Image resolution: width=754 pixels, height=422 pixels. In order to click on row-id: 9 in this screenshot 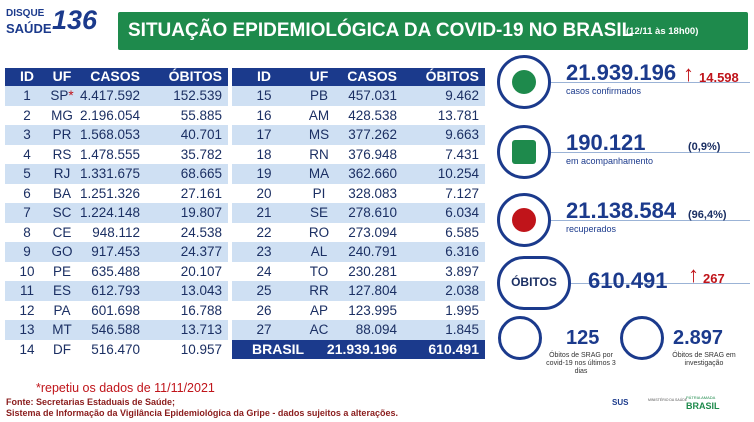, I will do `click(27, 251)`.